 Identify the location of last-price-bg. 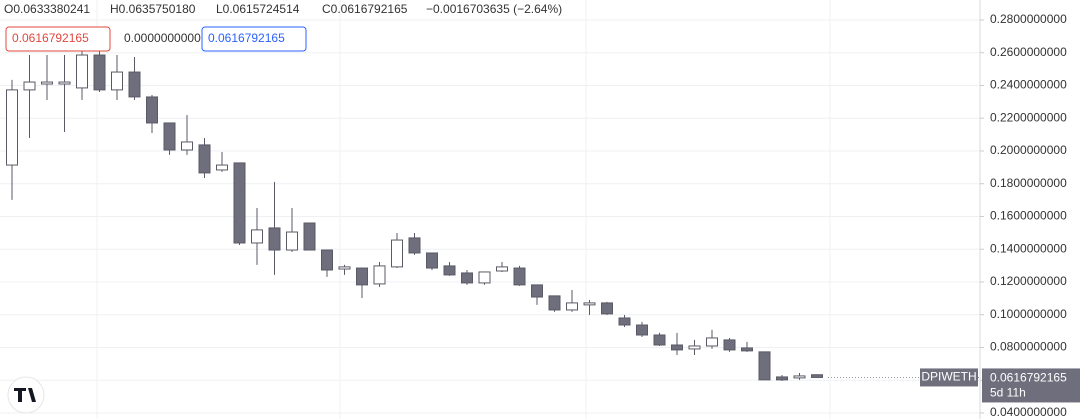
(1031, 385).